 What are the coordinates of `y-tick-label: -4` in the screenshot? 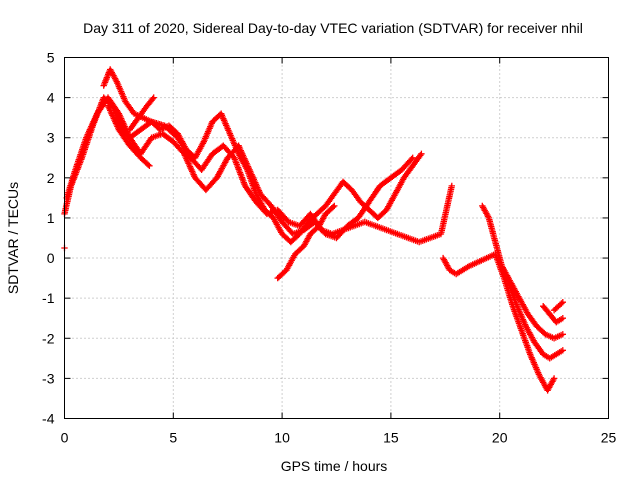 It's located at (48, 419).